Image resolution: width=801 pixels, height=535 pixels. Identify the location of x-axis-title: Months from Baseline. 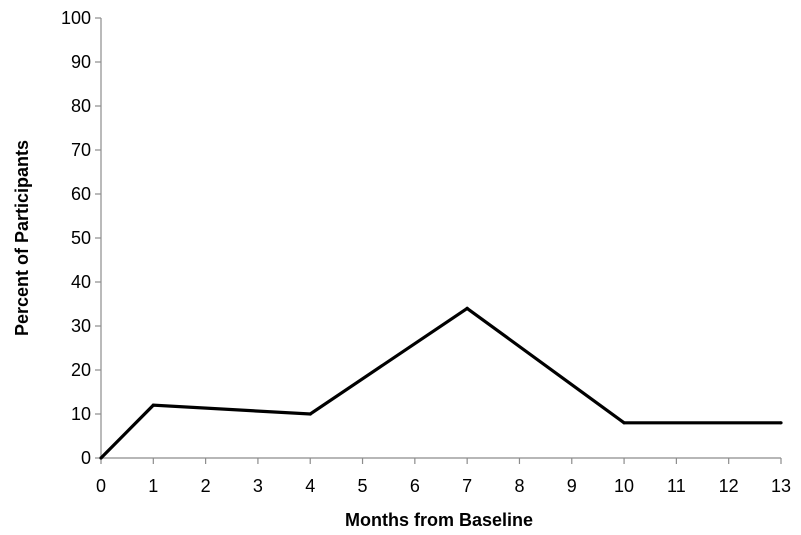
(439, 520).